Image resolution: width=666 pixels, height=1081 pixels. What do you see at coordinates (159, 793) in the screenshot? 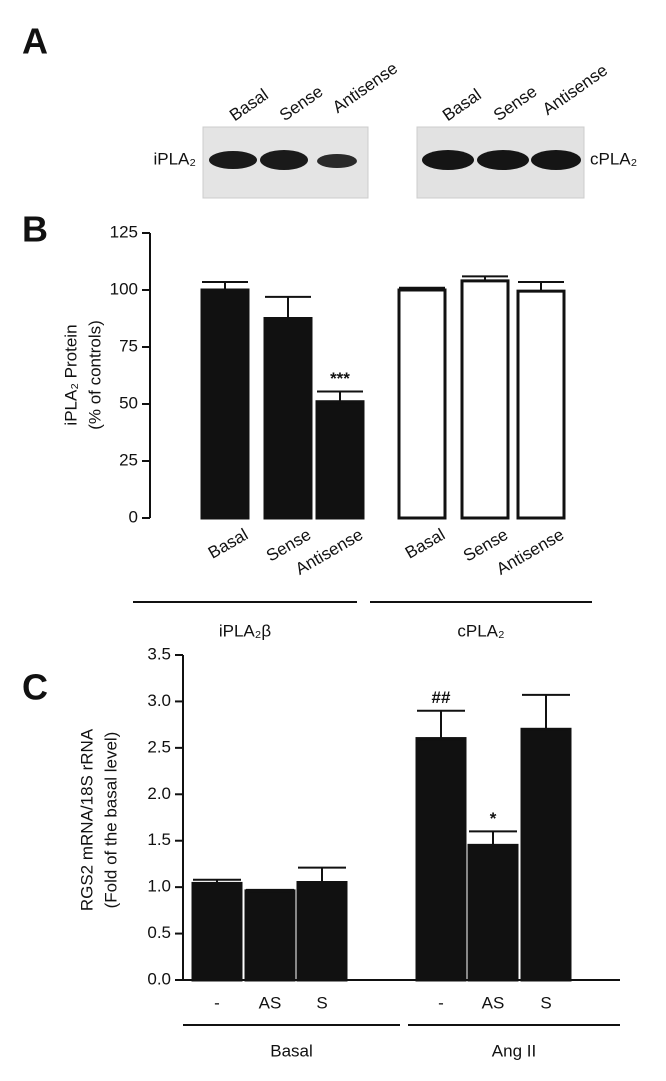
I see `y-tick-label: 2.0` at bounding box center [159, 793].